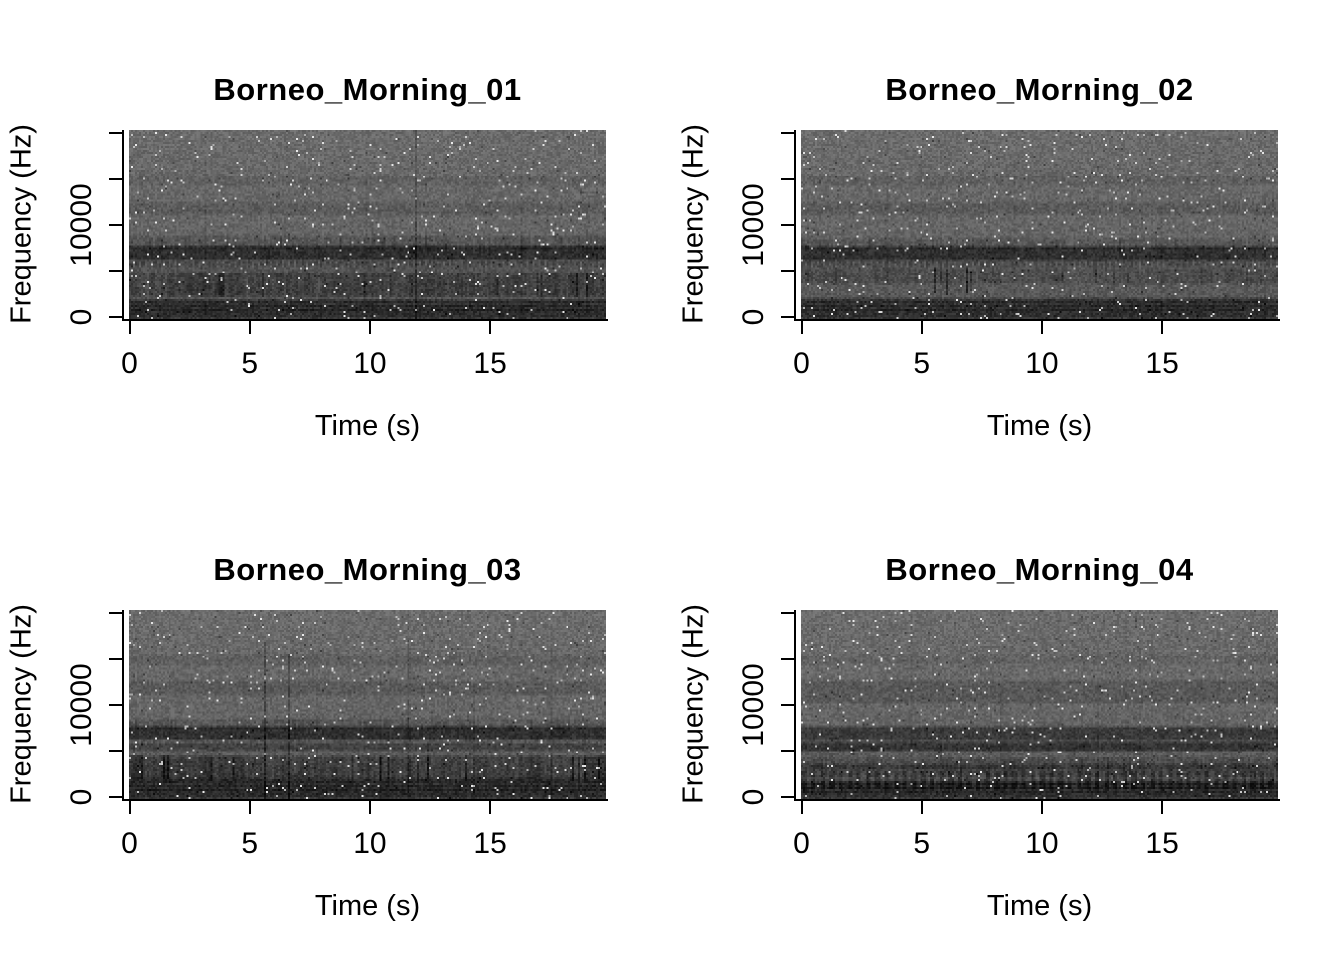 This screenshot has width=1344, height=960. I want to click on panel-title: Borneo_Morning_03, so click(367, 569).